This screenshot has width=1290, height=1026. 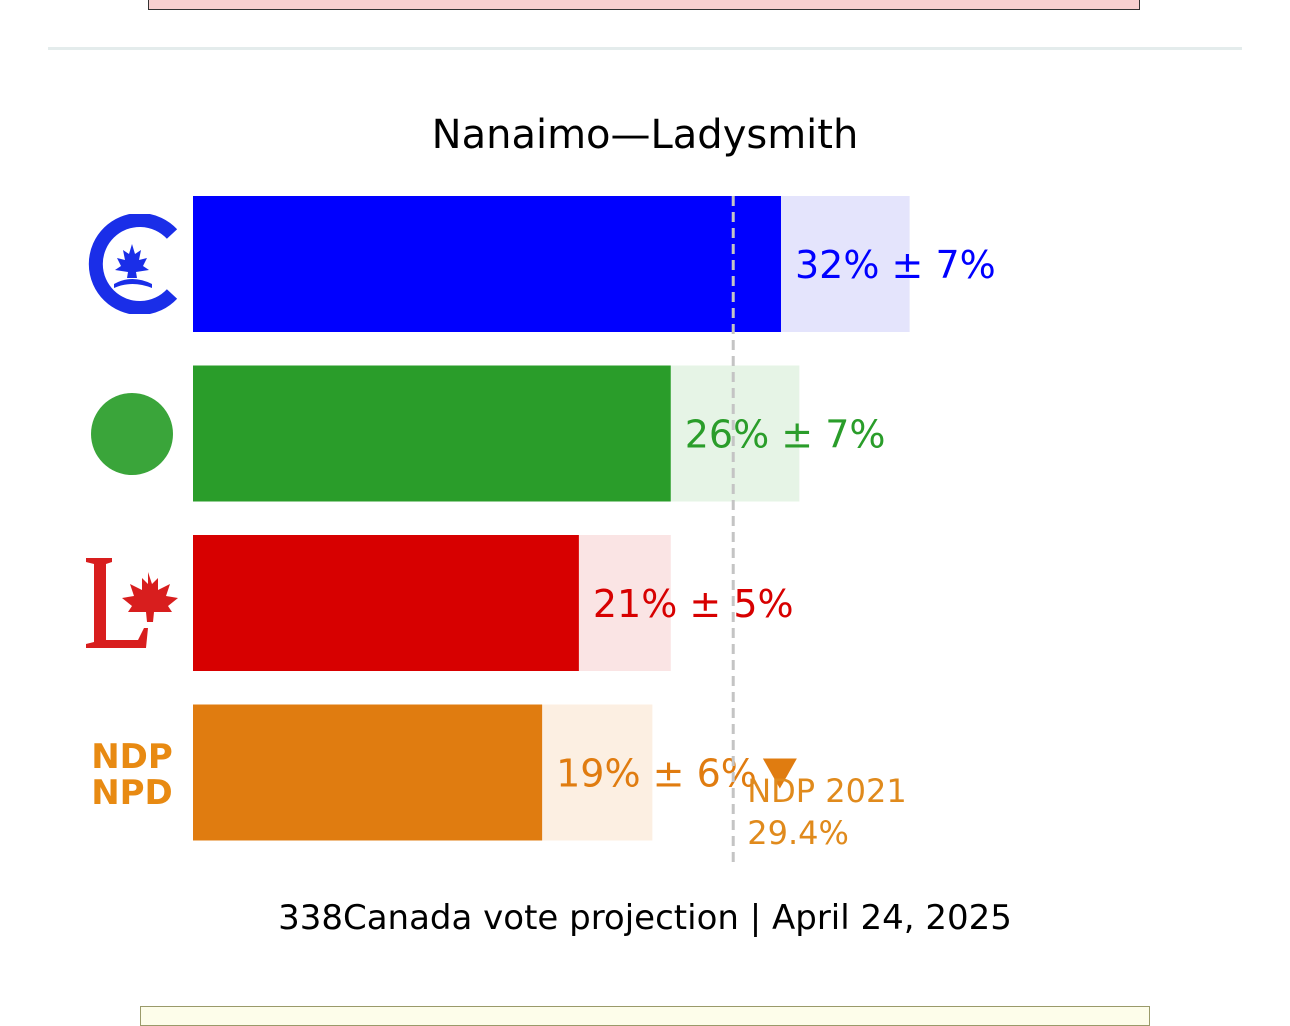 I want to click on liberal-value-label: 21% ± 5%, so click(x=693, y=604).